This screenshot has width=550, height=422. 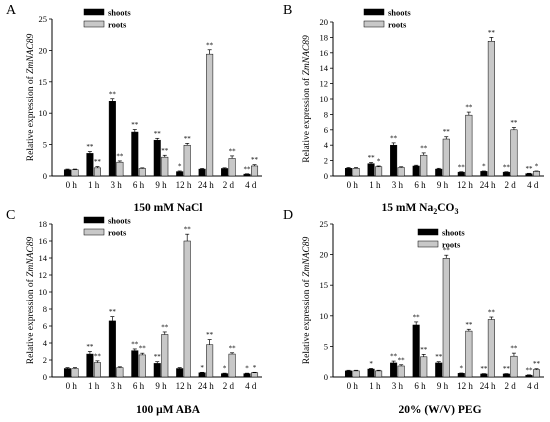 I want to click on y-tick-label: 2, so click(x=326, y=161).